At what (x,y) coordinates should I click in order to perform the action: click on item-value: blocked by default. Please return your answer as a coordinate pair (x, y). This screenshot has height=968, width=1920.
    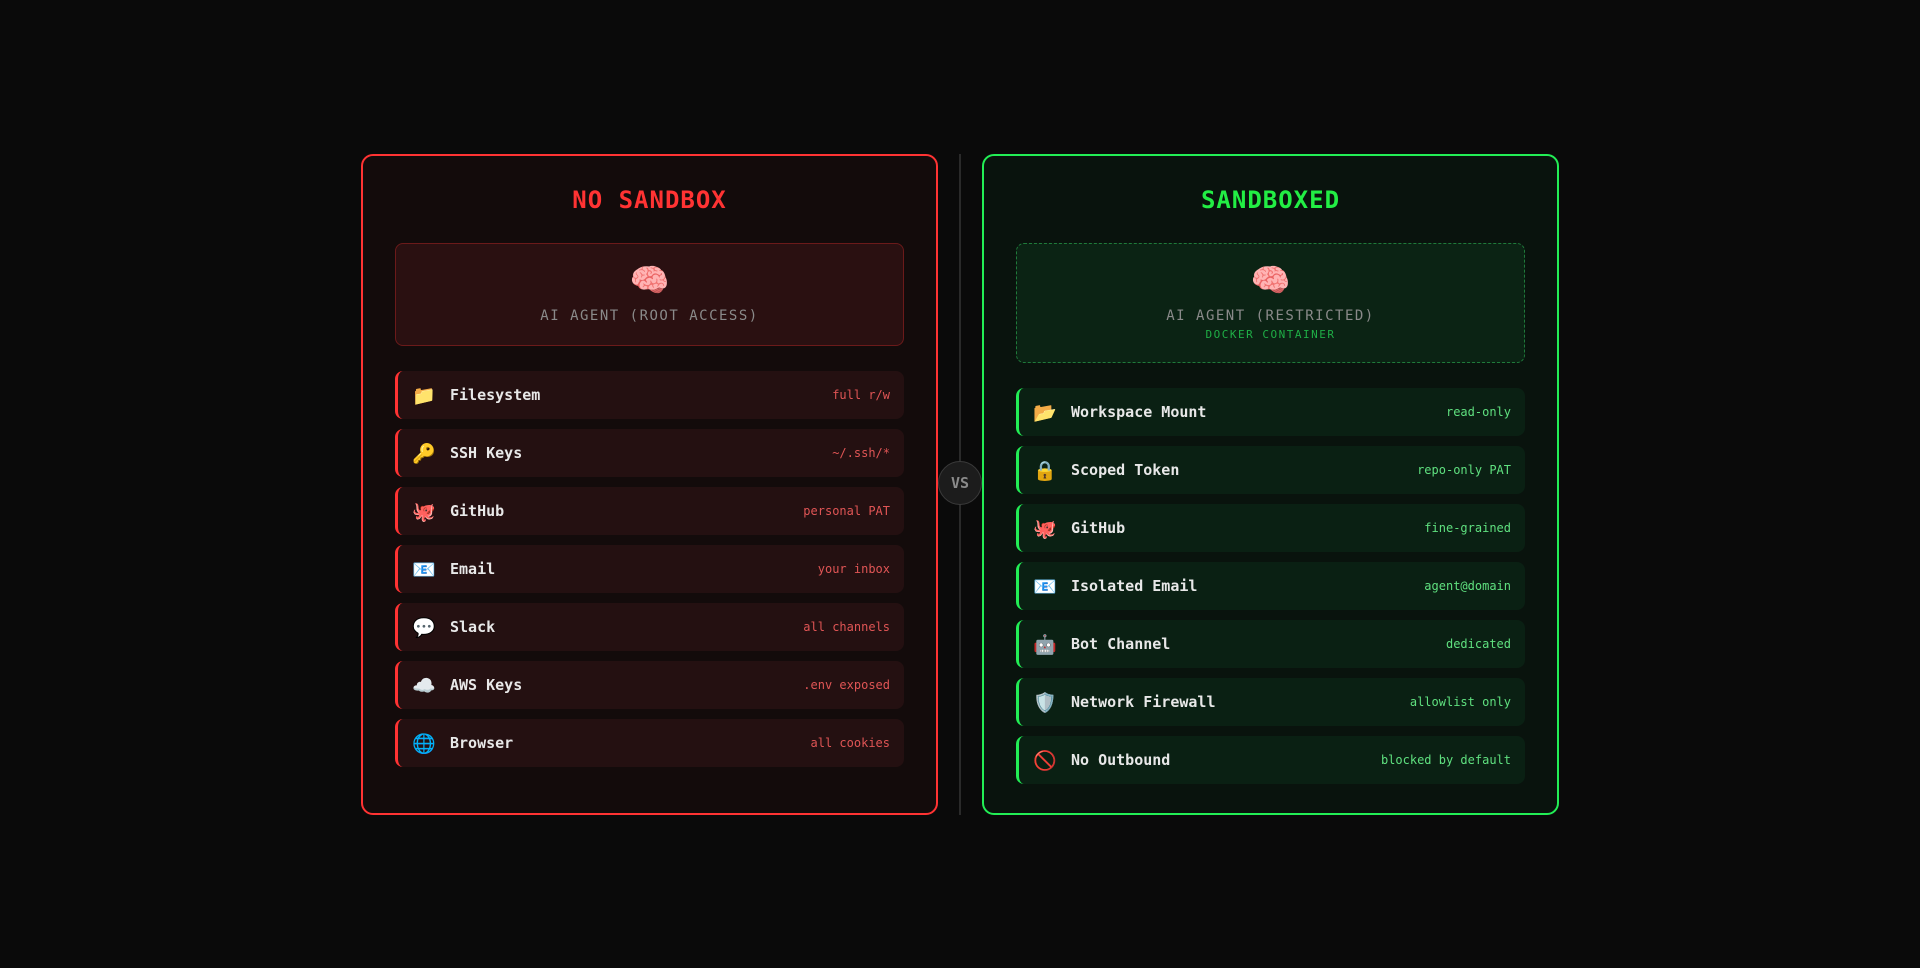
    Looking at the image, I should click on (1445, 760).